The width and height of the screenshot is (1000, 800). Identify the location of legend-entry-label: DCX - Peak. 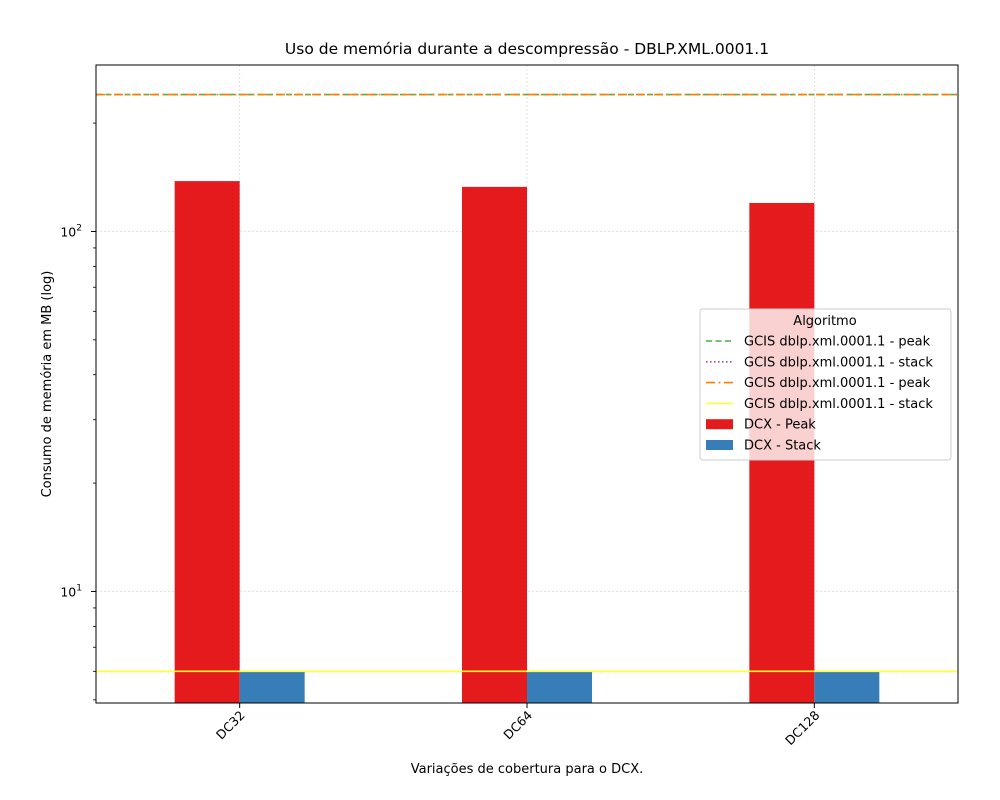
(780, 425).